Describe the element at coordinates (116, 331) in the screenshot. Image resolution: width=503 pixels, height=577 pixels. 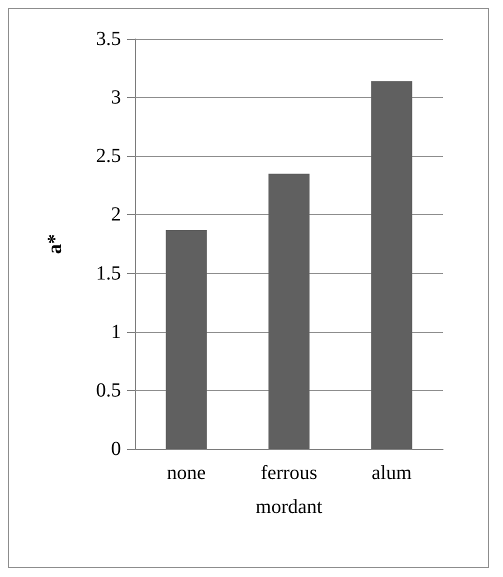
I see `y-tick-label: 1` at that location.